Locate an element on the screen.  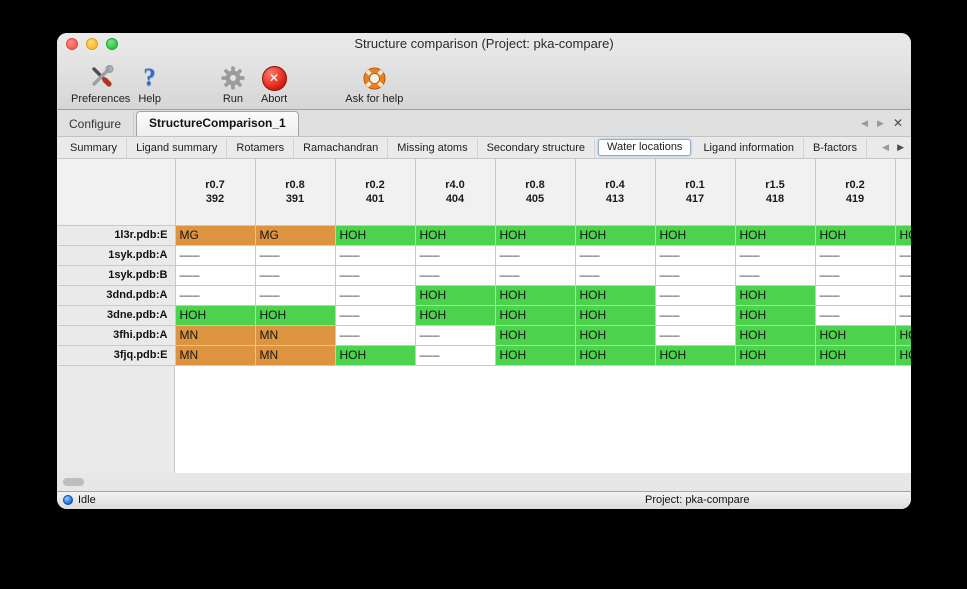
scrollbar-thumb is located at coordinates (73, 482).